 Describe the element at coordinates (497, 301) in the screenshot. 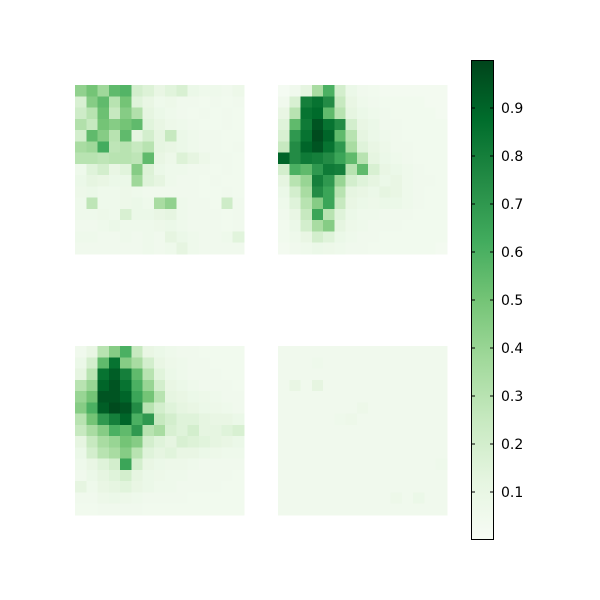

I see `colorbar-ticks: 0.1 0.2 0.3 0.4 0.5 0.6 0.7 0.8 0.9` at that location.